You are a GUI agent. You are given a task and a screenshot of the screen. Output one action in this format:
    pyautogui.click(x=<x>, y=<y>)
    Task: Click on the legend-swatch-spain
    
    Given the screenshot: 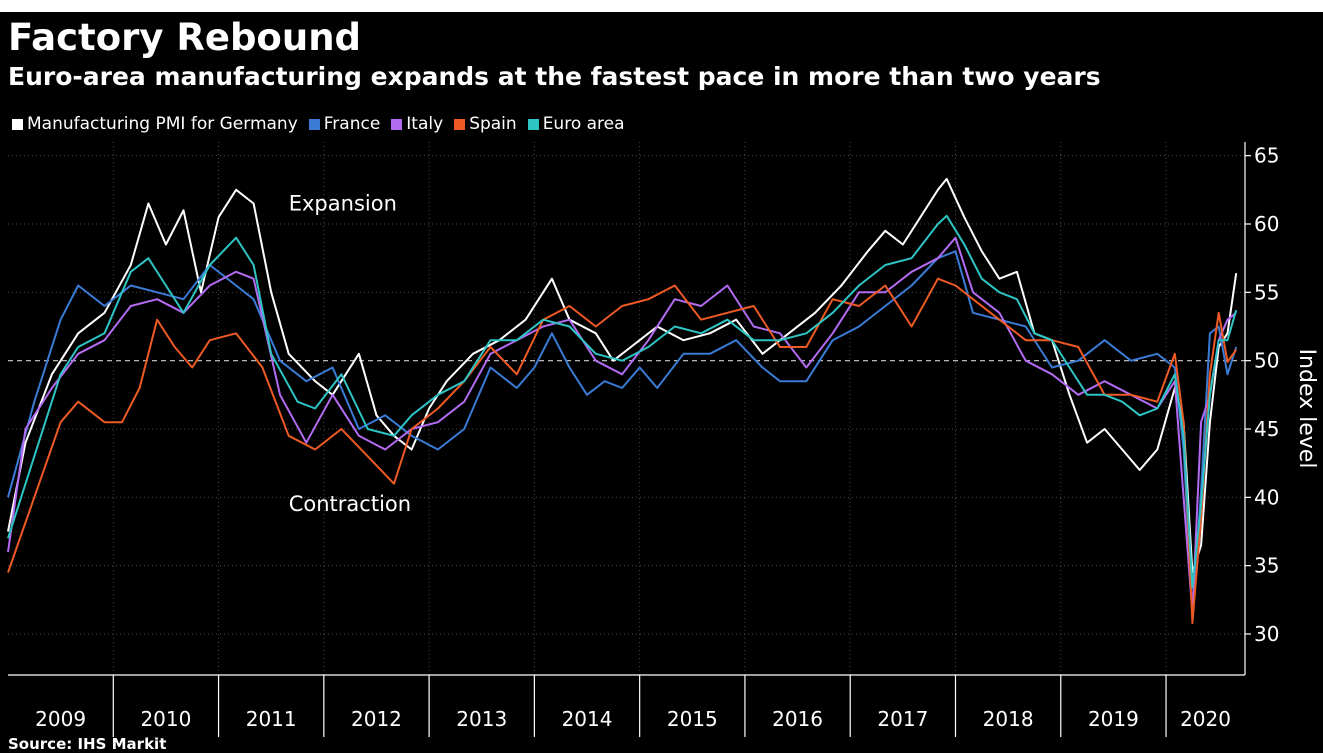 What is the action you would take?
    pyautogui.click(x=460, y=124)
    